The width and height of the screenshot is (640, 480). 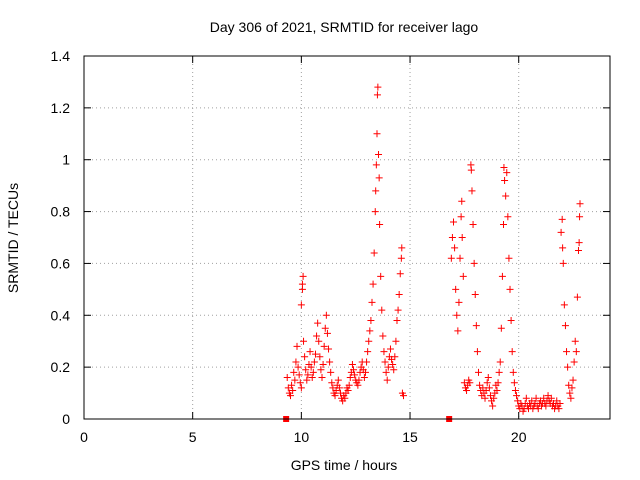 What do you see at coordinates (193, 437) in the screenshot?
I see `x-tick-label: 5` at bounding box center [193, 437].